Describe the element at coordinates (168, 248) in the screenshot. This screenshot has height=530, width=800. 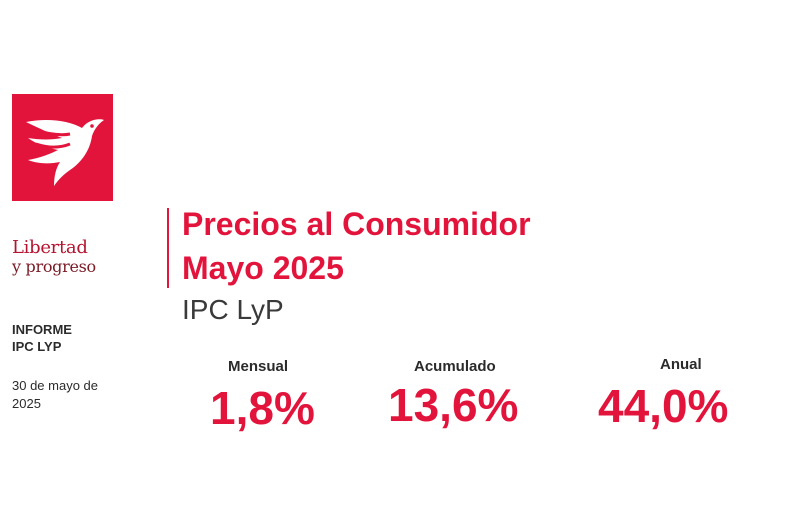
I see `title-divider` at that location.